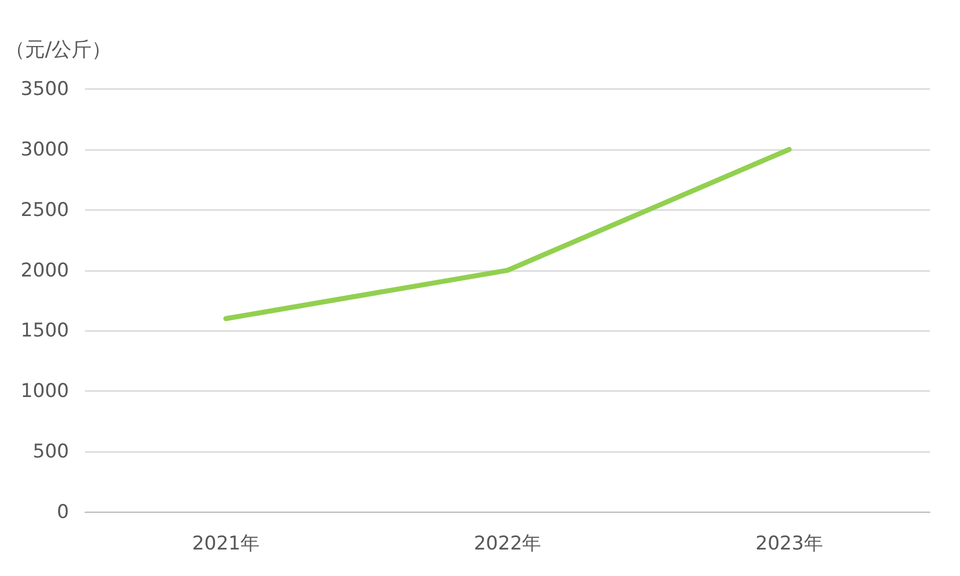  What do you see at coordinates (508, 543) in the screenshot?
I see `x-tick-label: 2022年` at bounding box center [508, 543].